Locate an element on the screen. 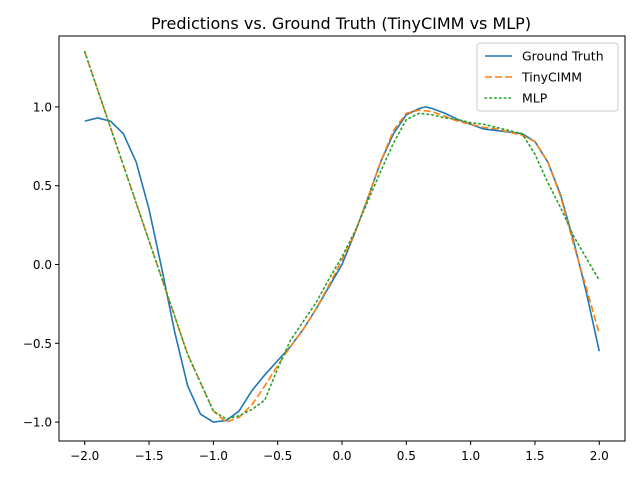 Image resolution: width=640 pixels, height=480 pixels. x-tick-label: 1.5 is located at coordinates (534, 456).